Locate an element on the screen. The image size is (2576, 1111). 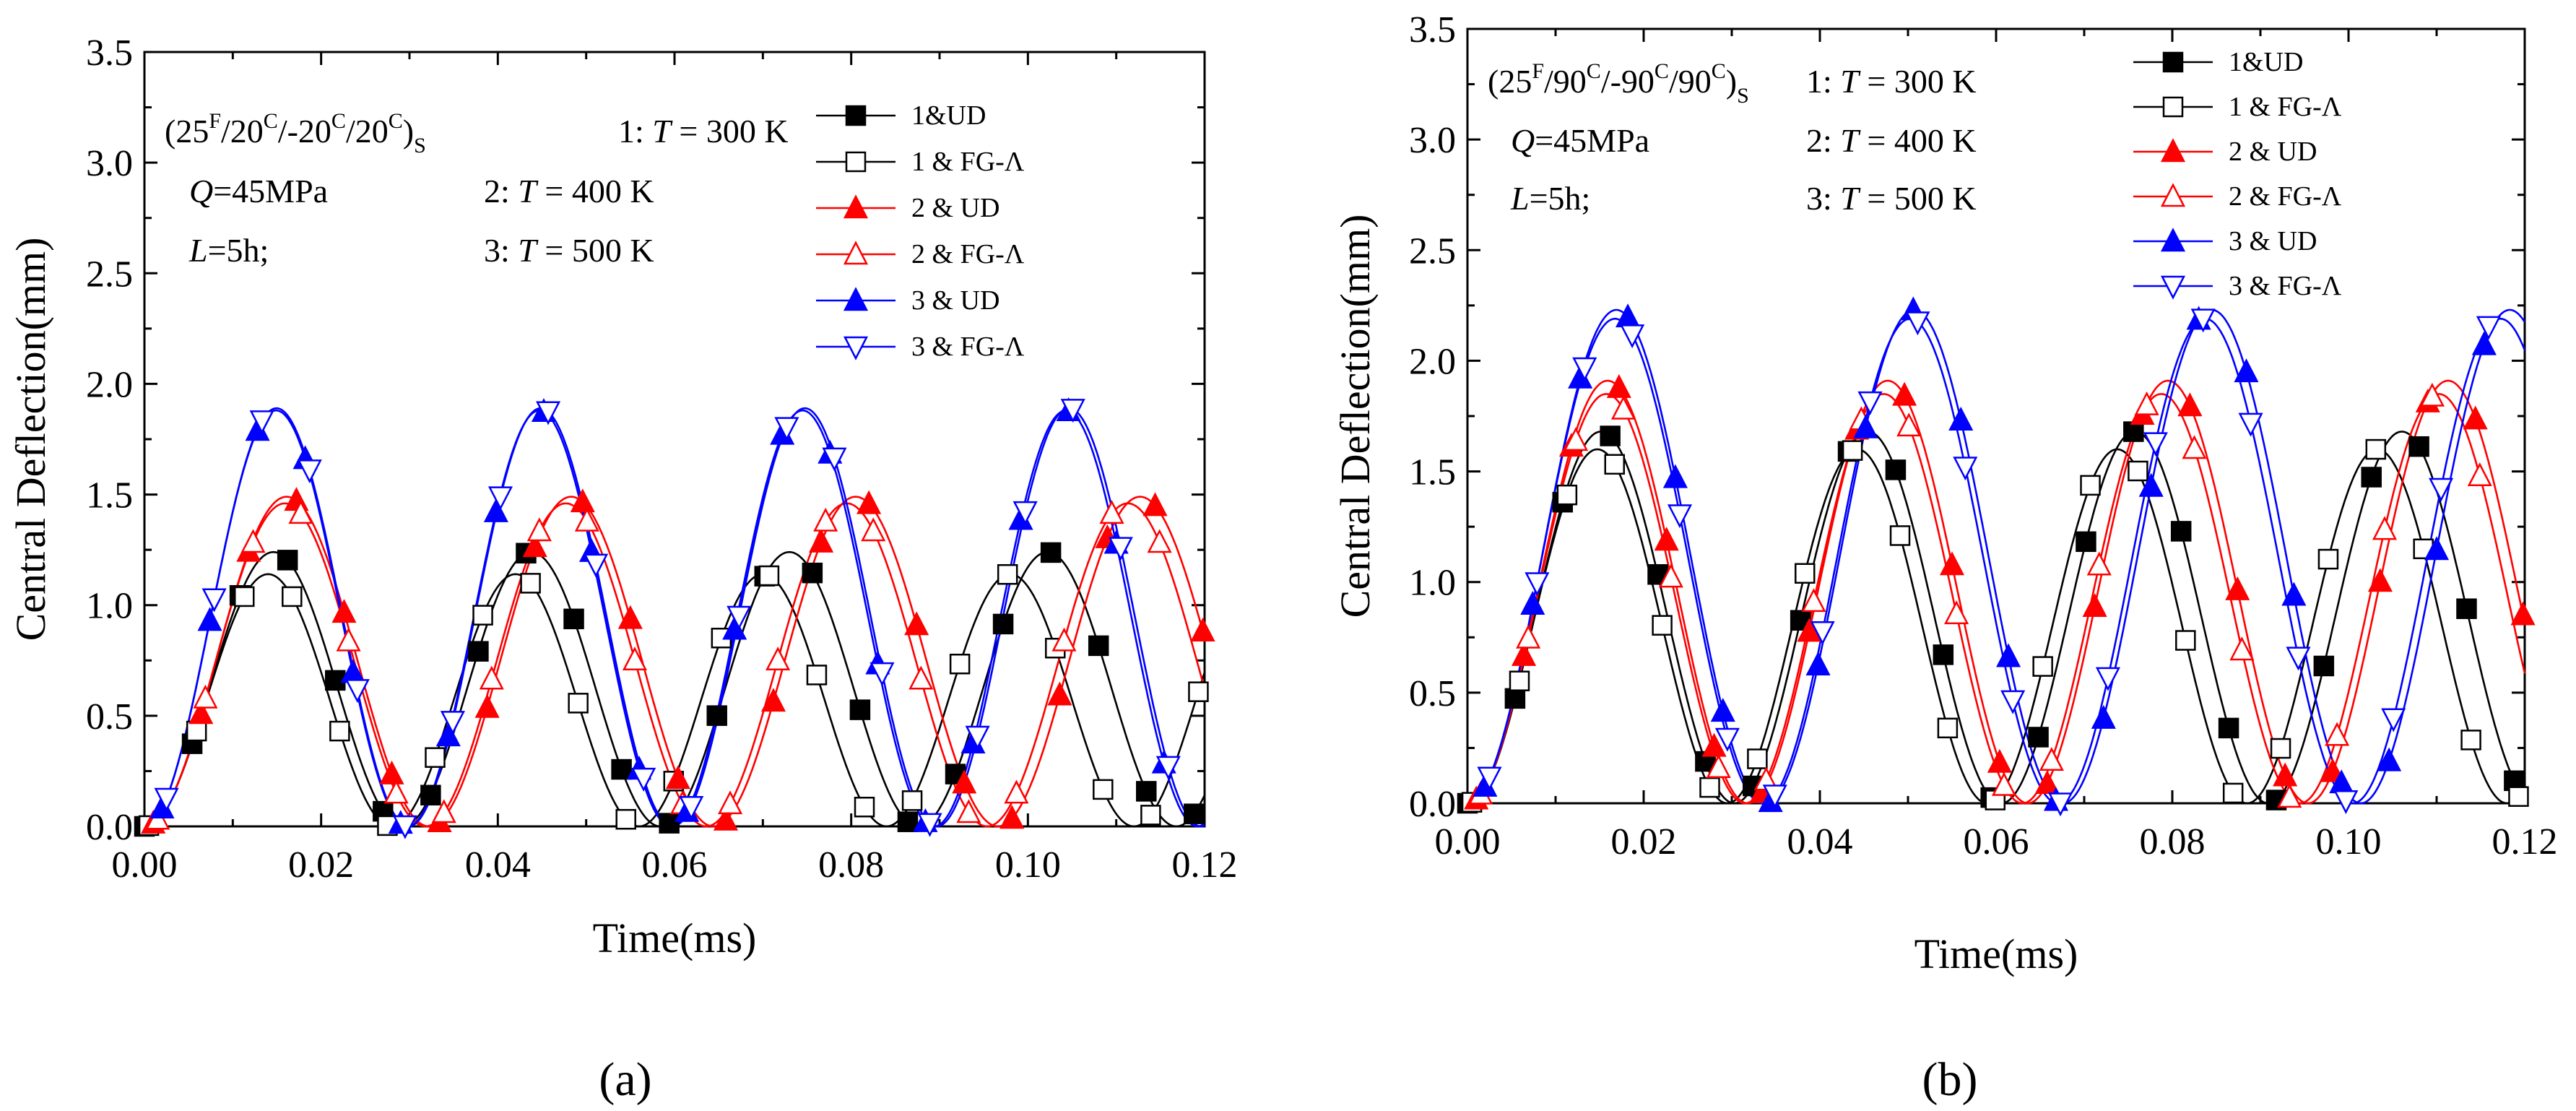
y-axis-label: Central Deflection(mm) is located at coordinates (1355, 416).